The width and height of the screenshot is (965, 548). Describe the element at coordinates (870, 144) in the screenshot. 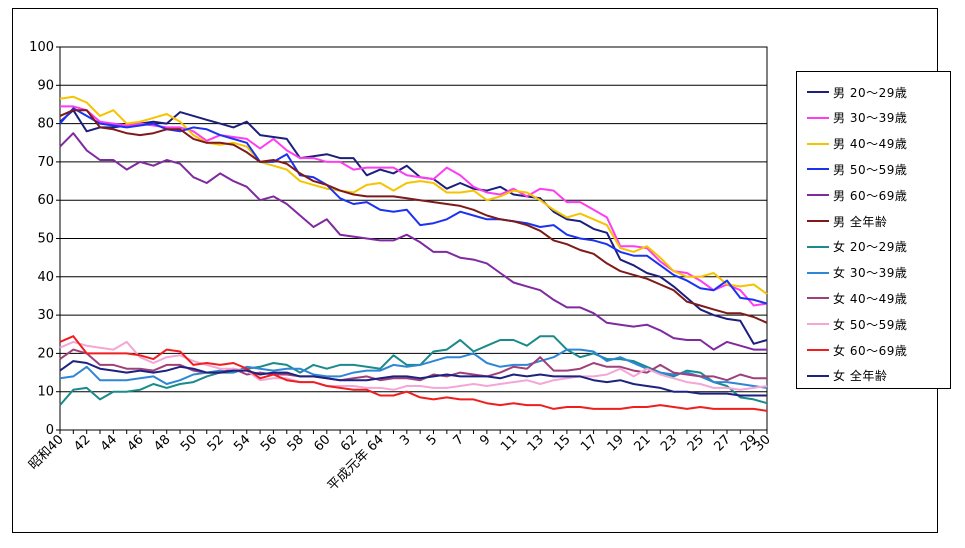

I see `legend-label: 男 40～49歳` at that location.